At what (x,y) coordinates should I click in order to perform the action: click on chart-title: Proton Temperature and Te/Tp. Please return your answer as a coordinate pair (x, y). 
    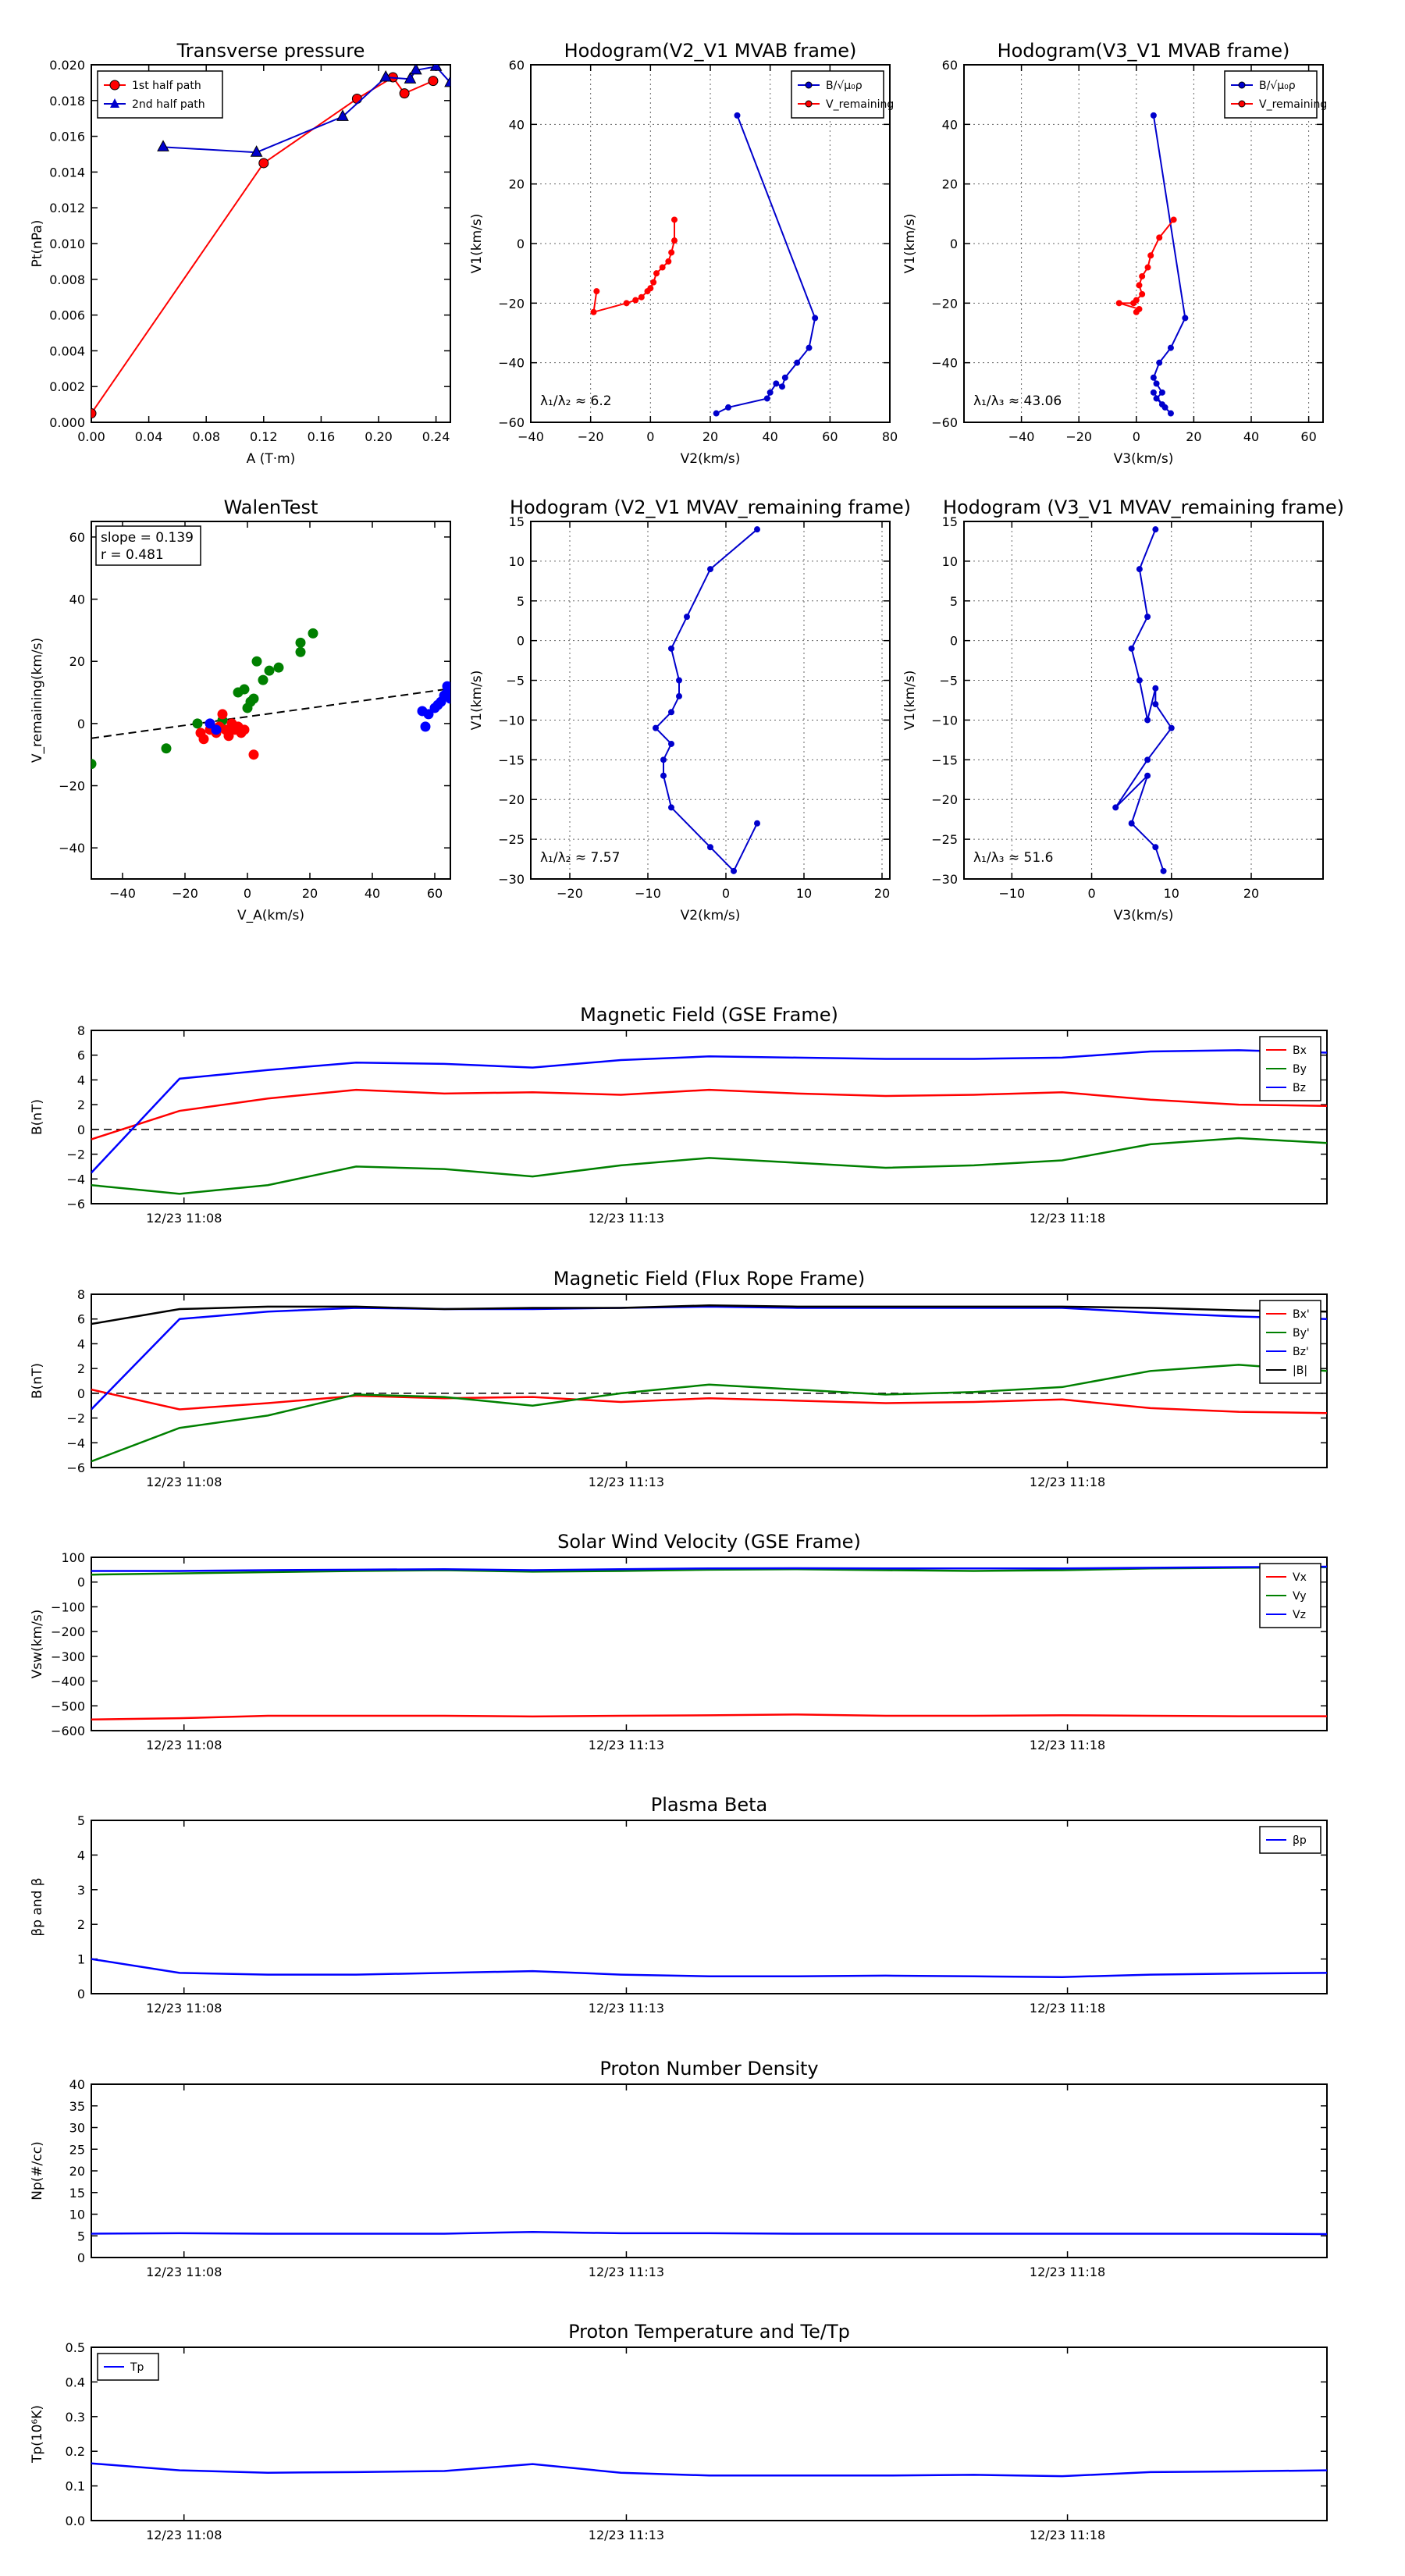
    Looking at the image, I should click on (709, 2332).